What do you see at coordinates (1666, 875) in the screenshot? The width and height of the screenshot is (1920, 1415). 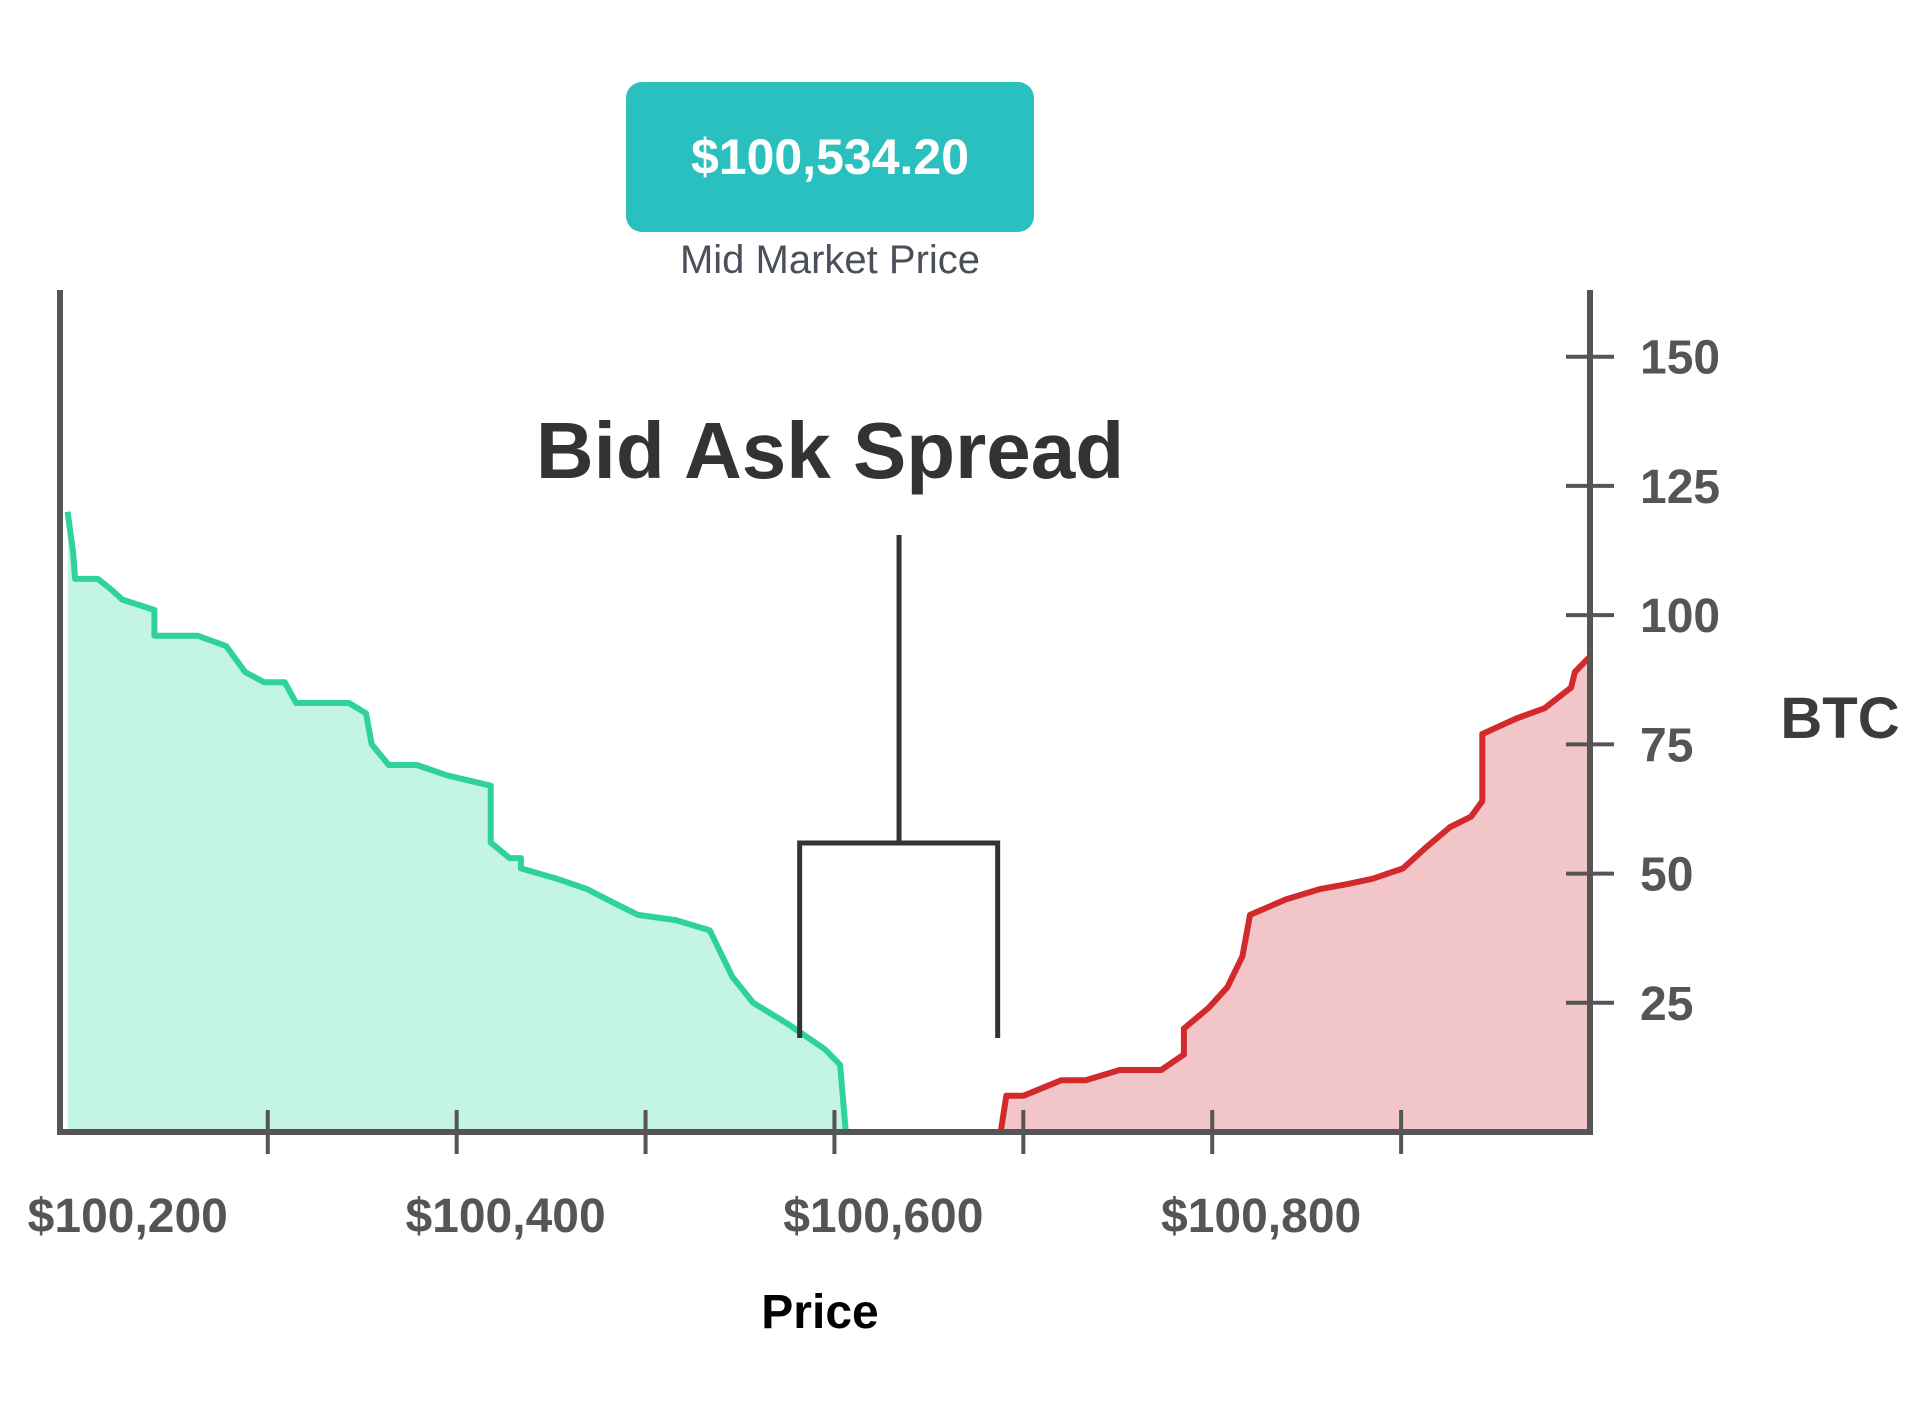 I see `y-tick-label: 50` at bounding box center [1666, 875].